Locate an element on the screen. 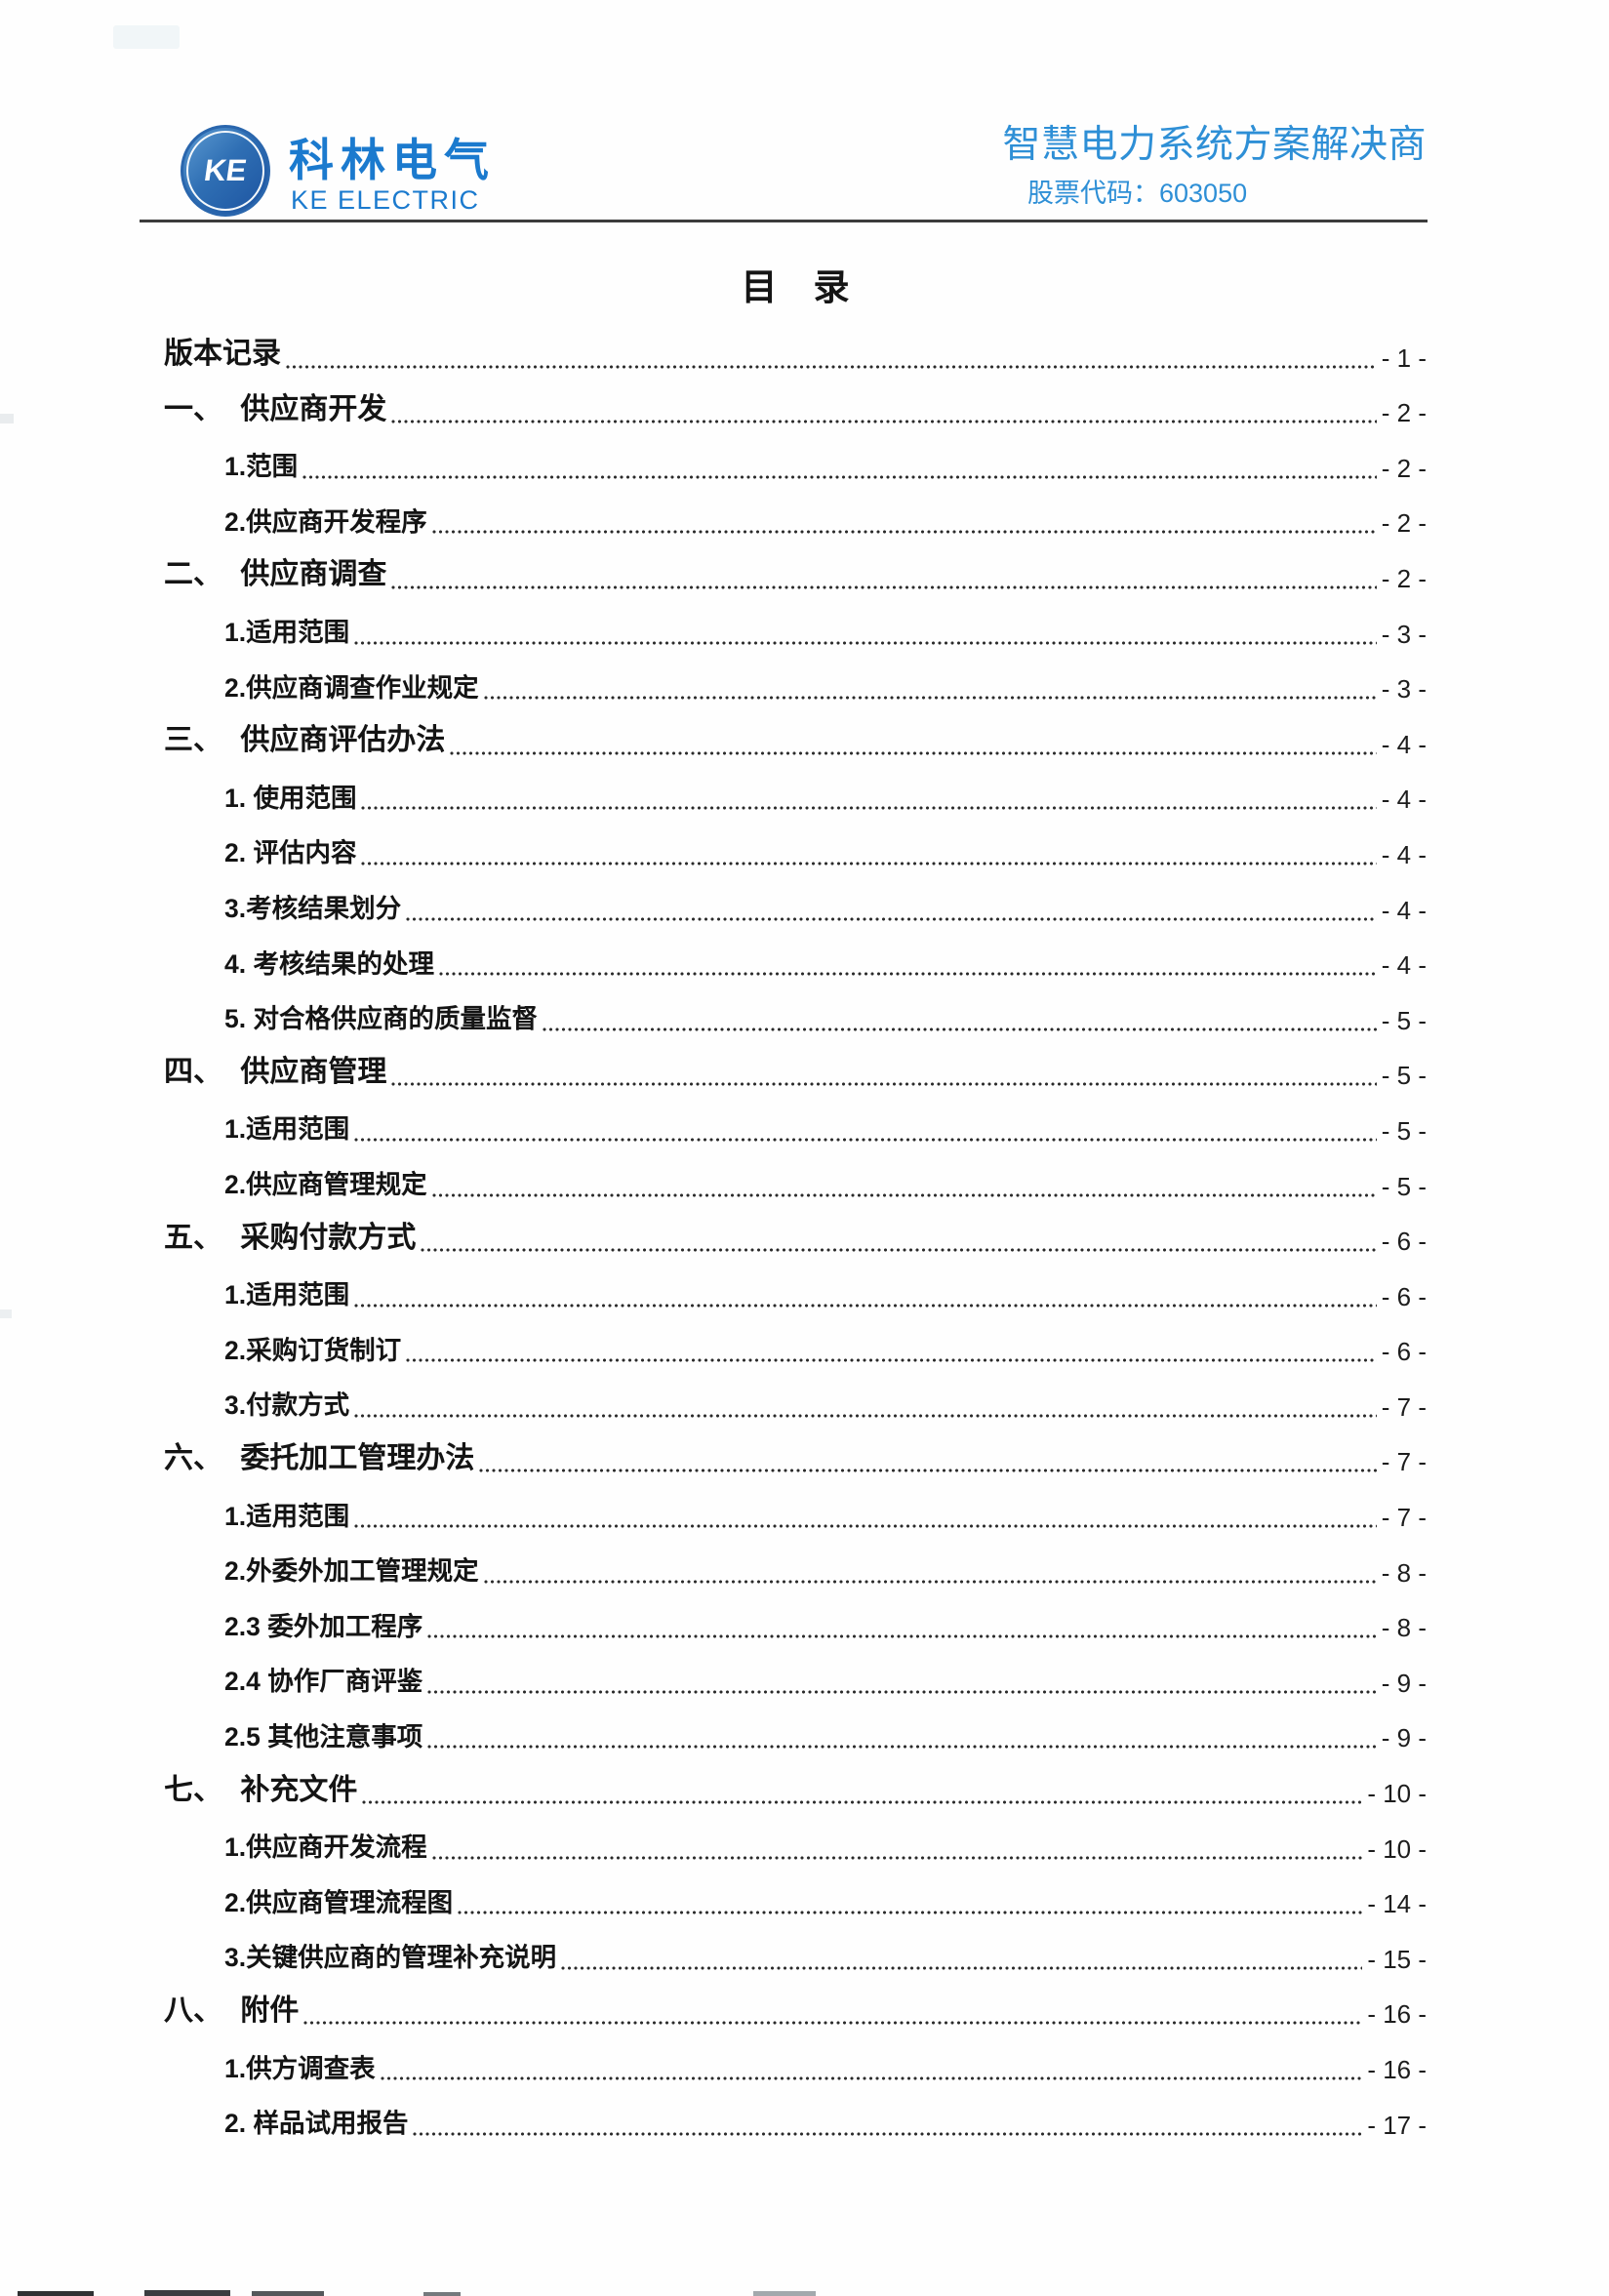 The width and height of the screenshot is (1609, 2296). toc-entry-page: - 3 - is located at coordinates (1404, 690).